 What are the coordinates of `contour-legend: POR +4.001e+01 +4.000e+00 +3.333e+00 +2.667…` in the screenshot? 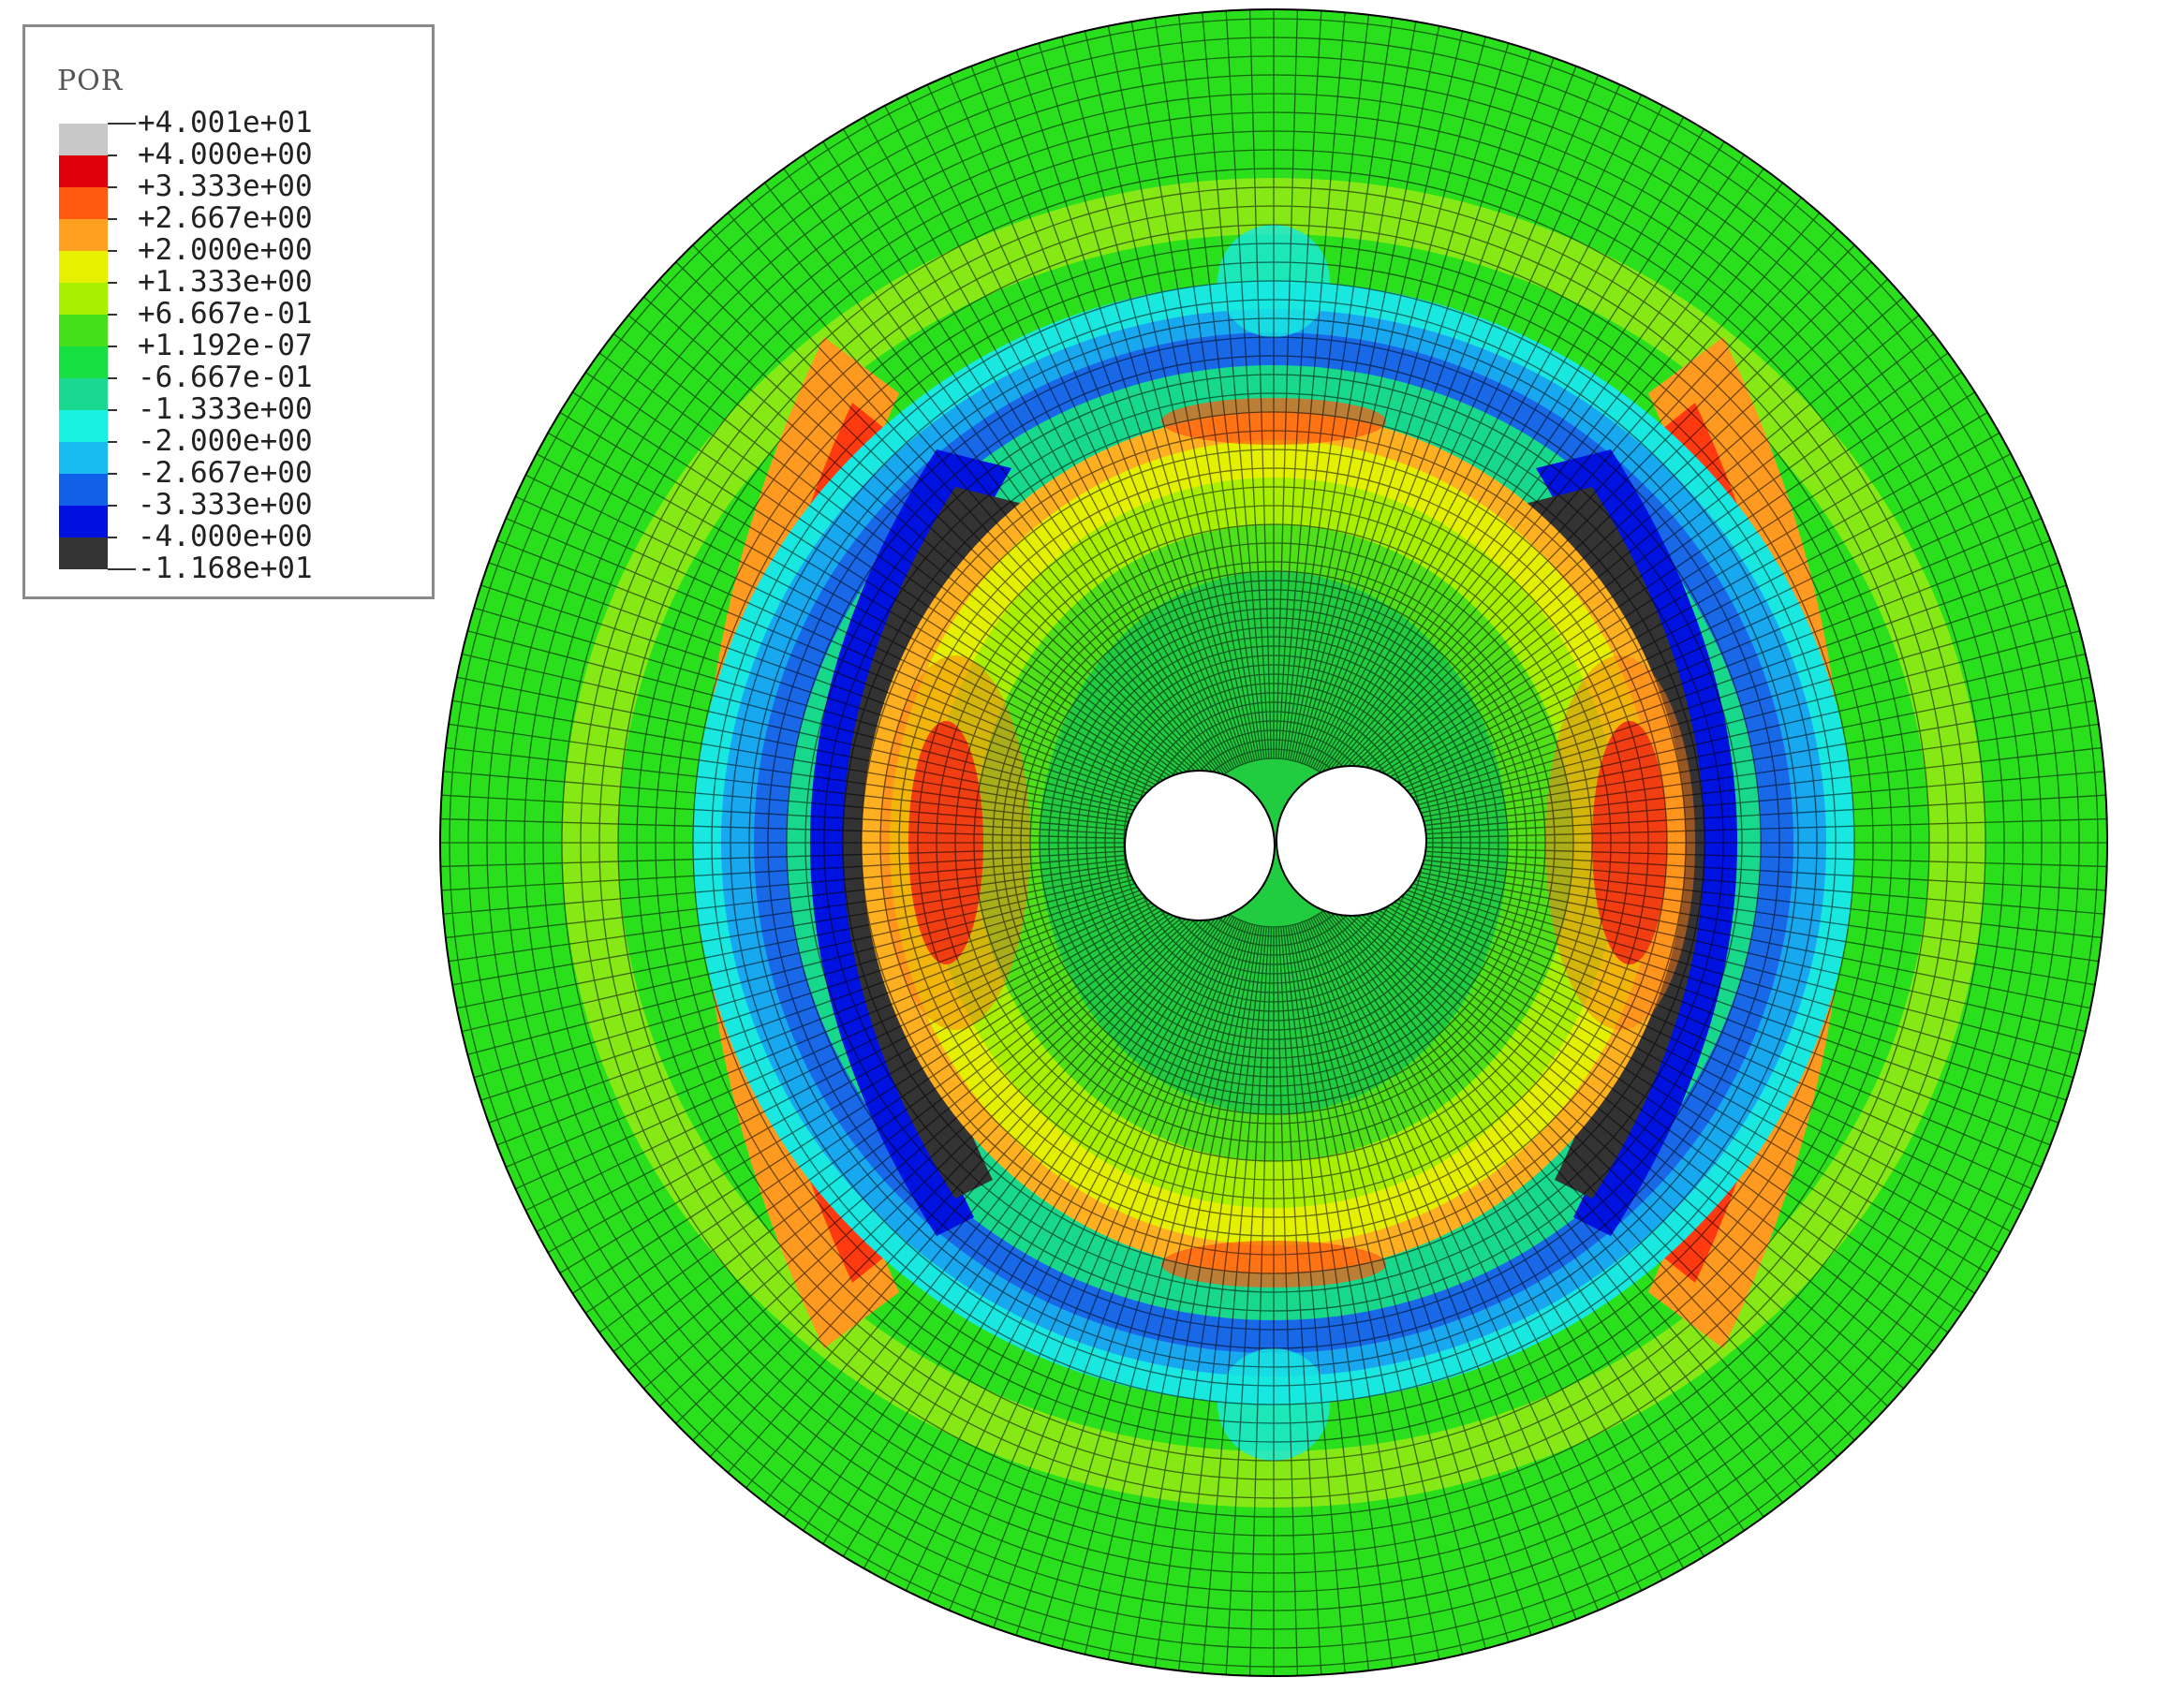 It's located at (228, 311).